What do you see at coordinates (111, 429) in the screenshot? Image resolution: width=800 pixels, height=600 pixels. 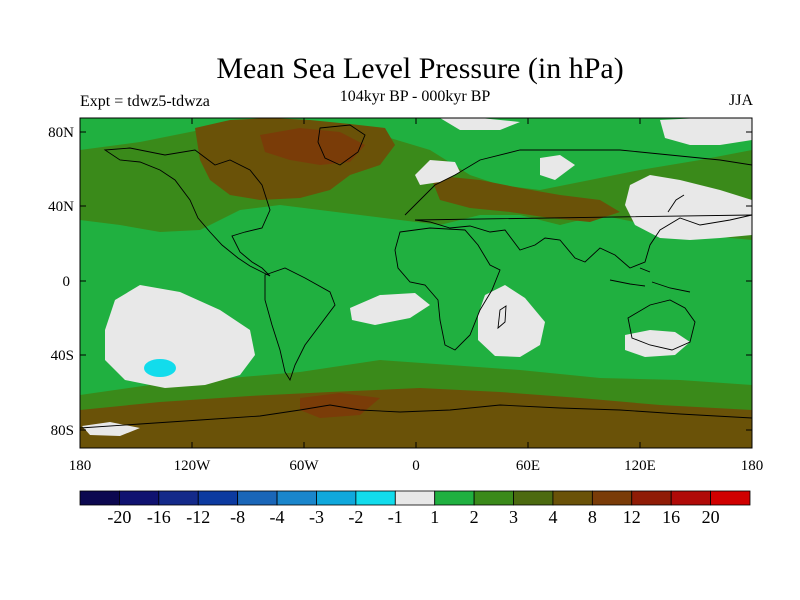 I see `field-grey-antarctic` at bounding box center [111, 429].